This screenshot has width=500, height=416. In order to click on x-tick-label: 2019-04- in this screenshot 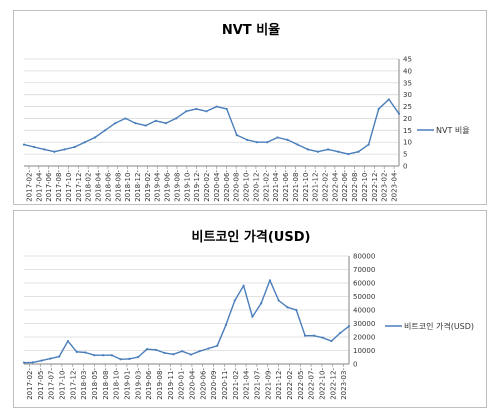, I will do `click(158, 186)`.